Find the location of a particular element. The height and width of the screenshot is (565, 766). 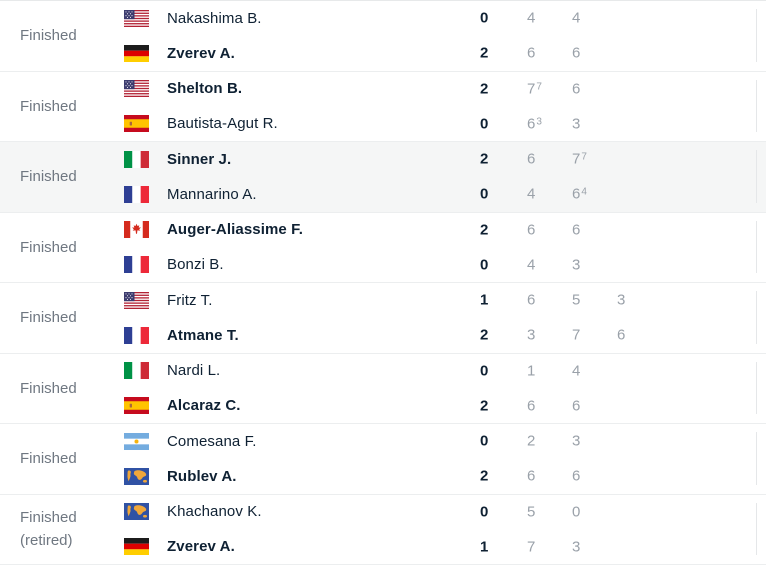

player-name: Nakashima B. is located at coordinates (214, 18).